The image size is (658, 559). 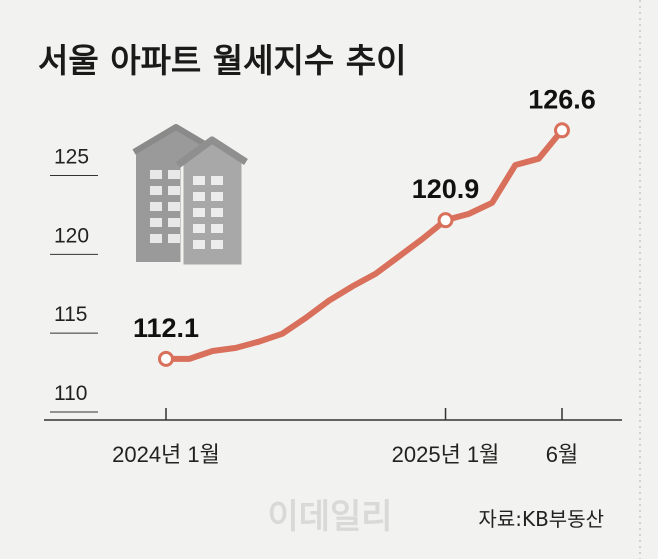 What do you see at coordinates (329, 517) in the screenshot?
I see `watermark-text: 이데일리` at bounding box center [329, 517].